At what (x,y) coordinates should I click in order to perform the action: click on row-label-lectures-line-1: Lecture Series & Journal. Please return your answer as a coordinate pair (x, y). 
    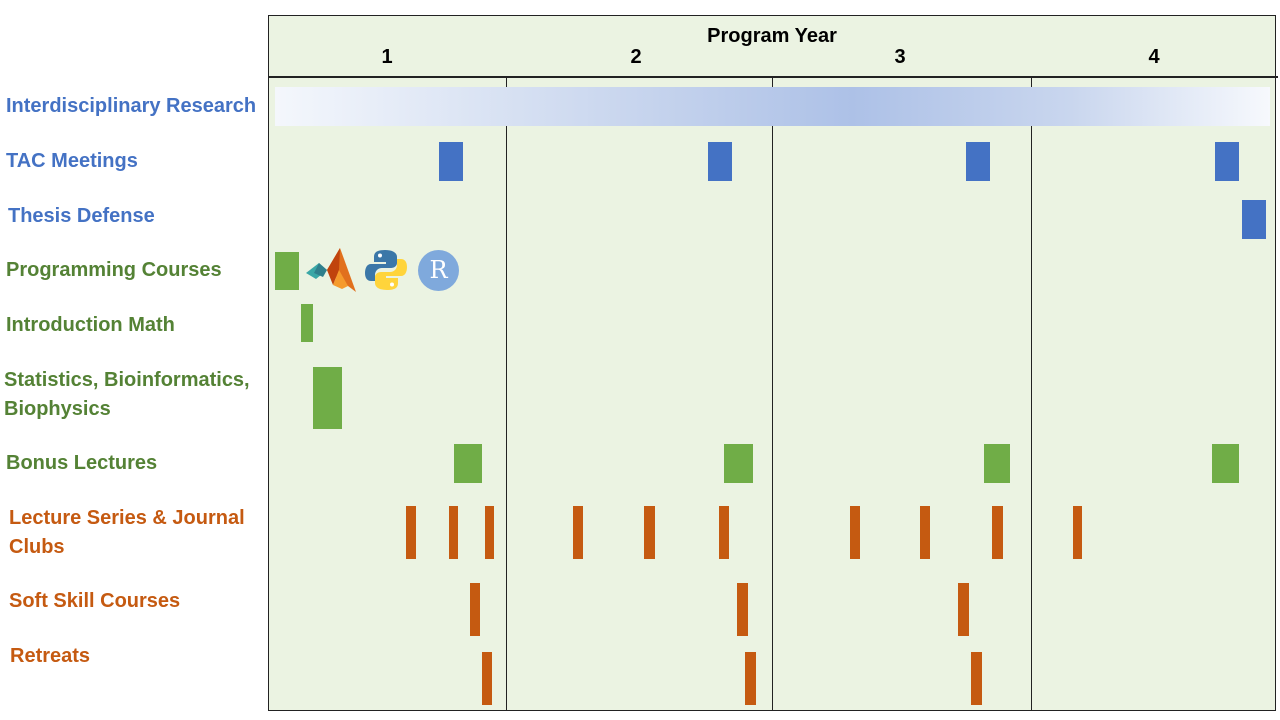
    Looking at the image, I should click on (127, 518).